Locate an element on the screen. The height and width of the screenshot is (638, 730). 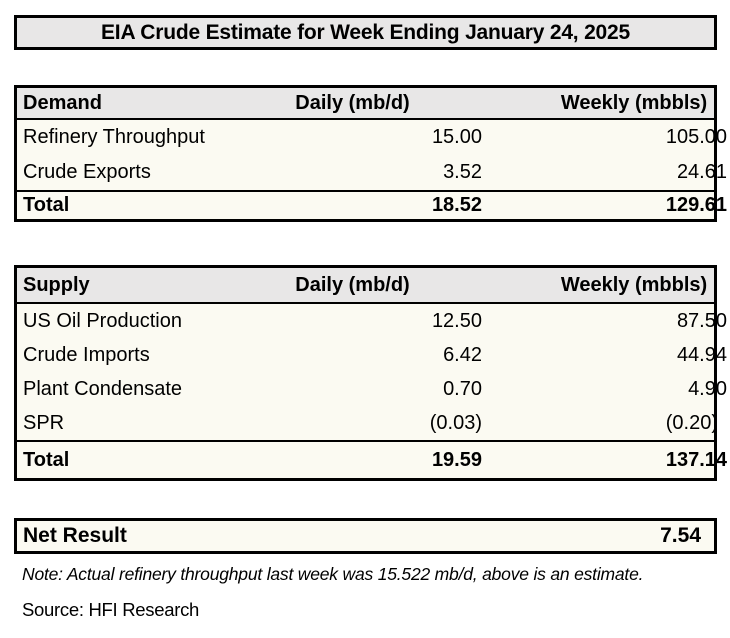
supply-header-row: Supply Daily (mb/d) Weekly (mbbls) is located at coordinates (365, 286).